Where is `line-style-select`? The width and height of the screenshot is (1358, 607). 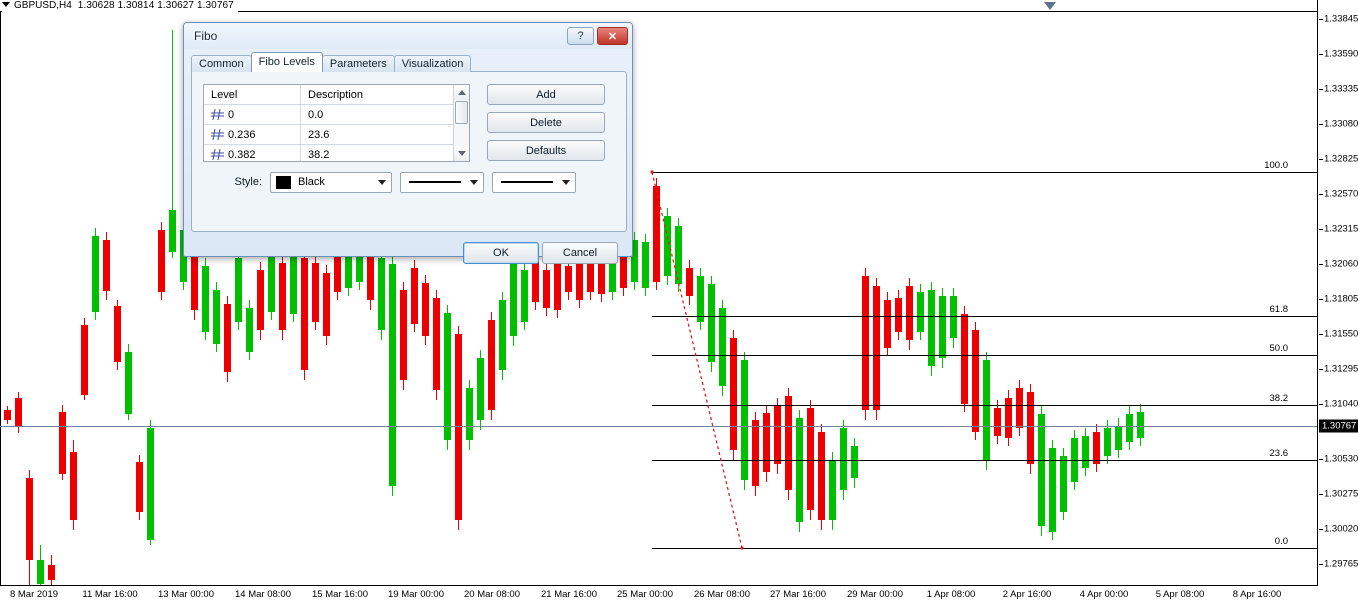 line-style-select is located at coordinates (534, 182).